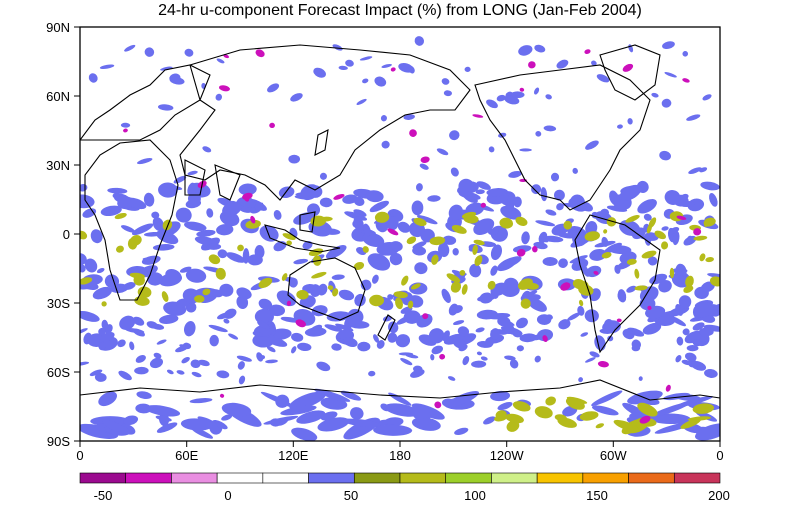 This screenshot has height=528, width=800. What do you see at coordinates (58, 303) in the screenshot?
I see `lat-label: 30S` at bounding box center [58, 303].